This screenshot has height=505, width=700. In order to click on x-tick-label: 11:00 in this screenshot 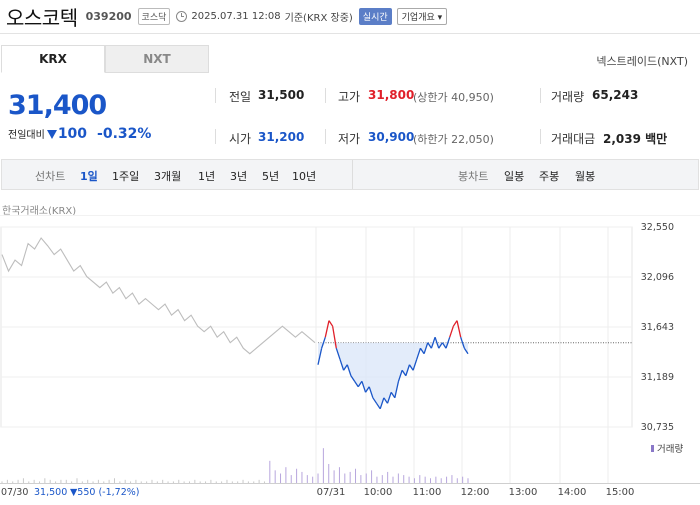, I will do `click(427, 492)`.